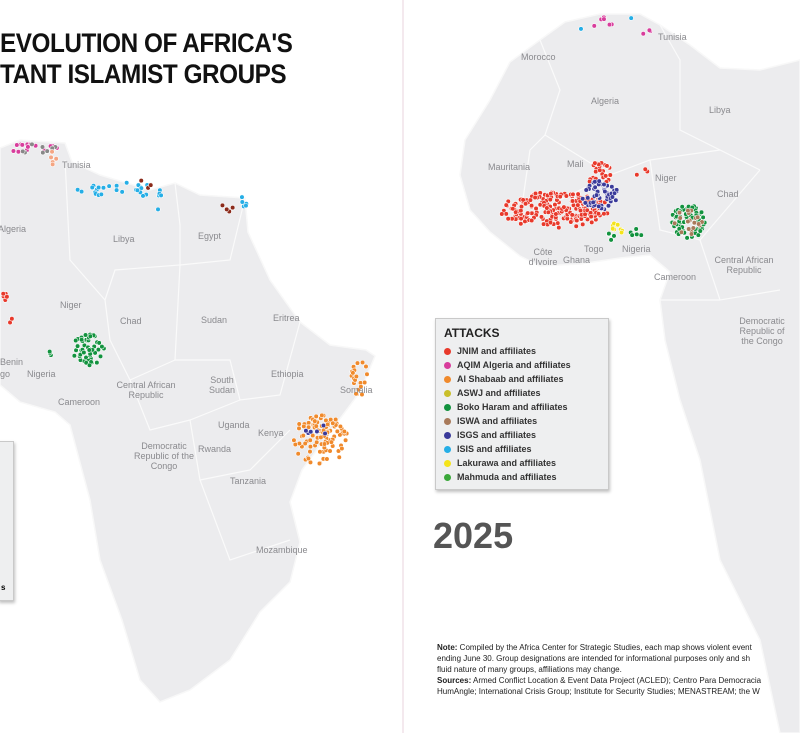 This screenshot has height=733, width=800. What do you see at coordinates (507, 477) in the screenshot?
I see `legend-label: Mahmuda and affiliates` at bounding box center [507, 477].